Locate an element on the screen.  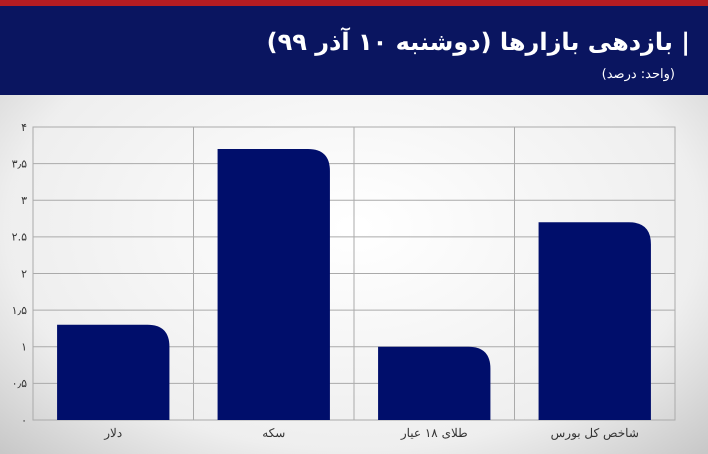
y-tick-label: ۴ is located at coordinates (24, 127).